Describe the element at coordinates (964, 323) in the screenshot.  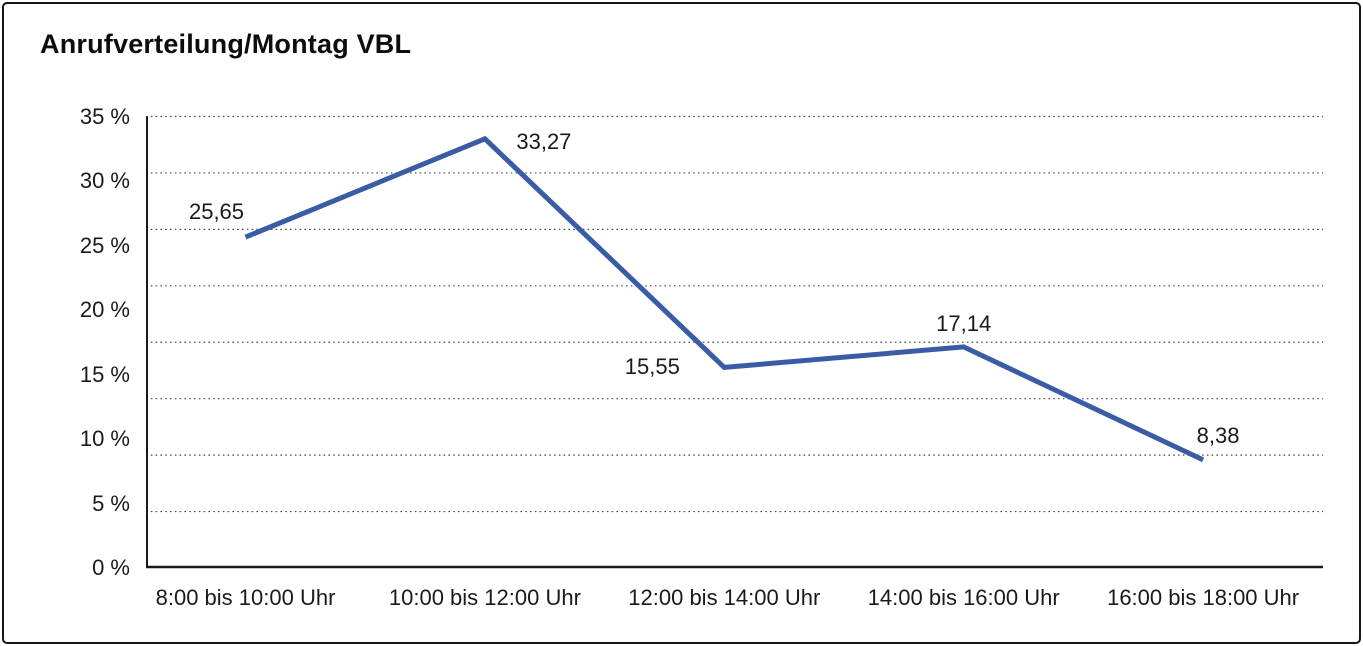
I see `data-value-label: 17,14` at that location.